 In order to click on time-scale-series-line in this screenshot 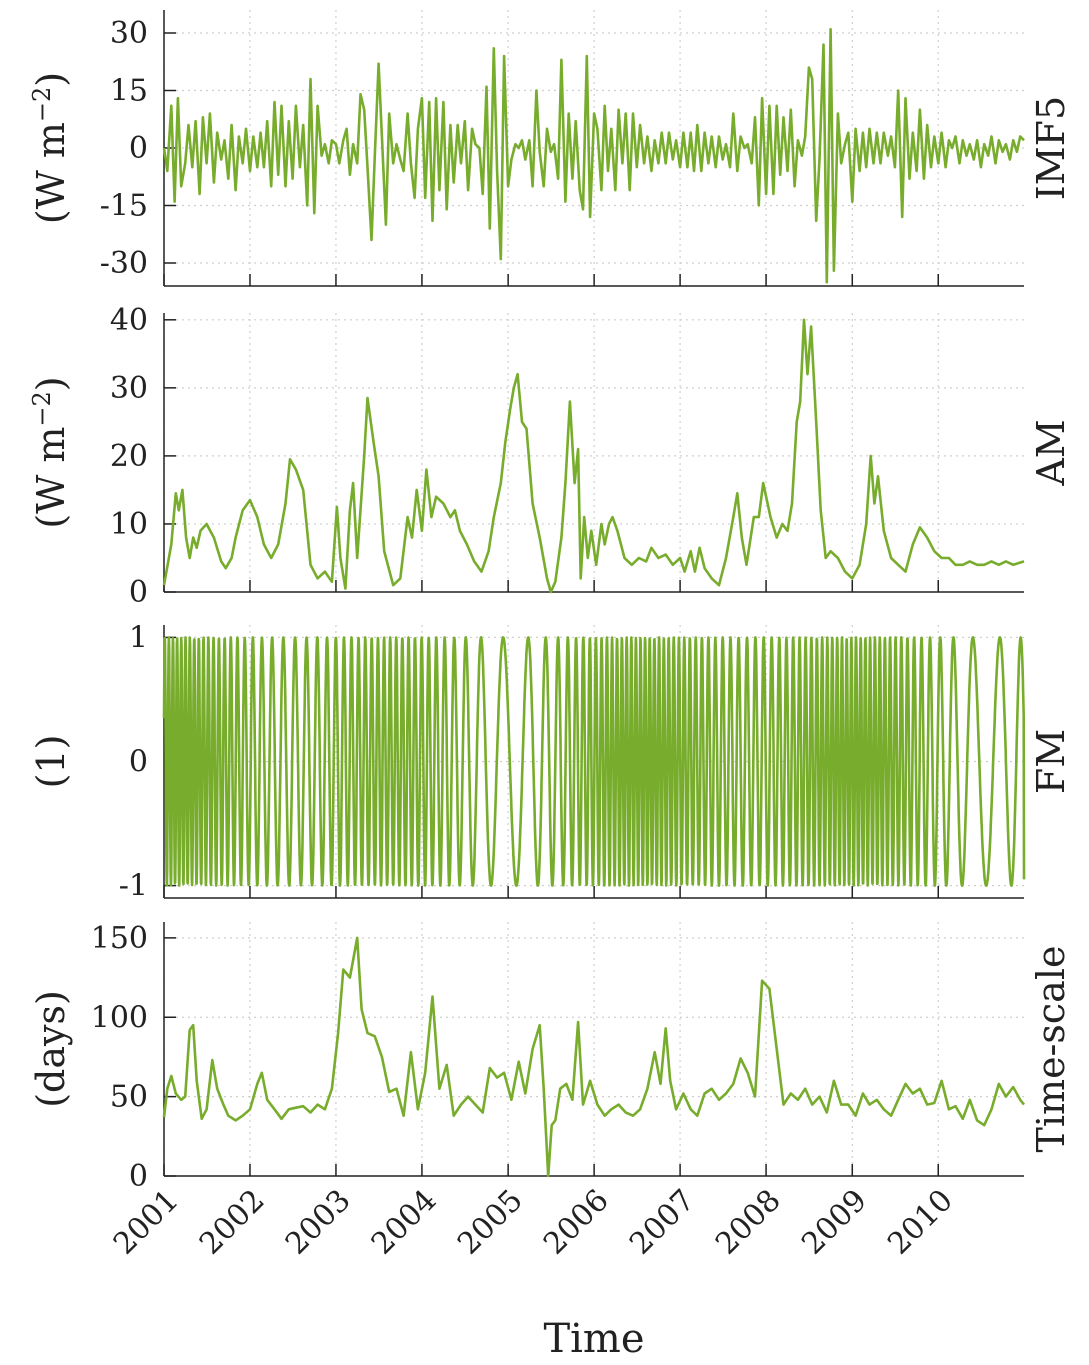, I will do `click(594, 1057)`.